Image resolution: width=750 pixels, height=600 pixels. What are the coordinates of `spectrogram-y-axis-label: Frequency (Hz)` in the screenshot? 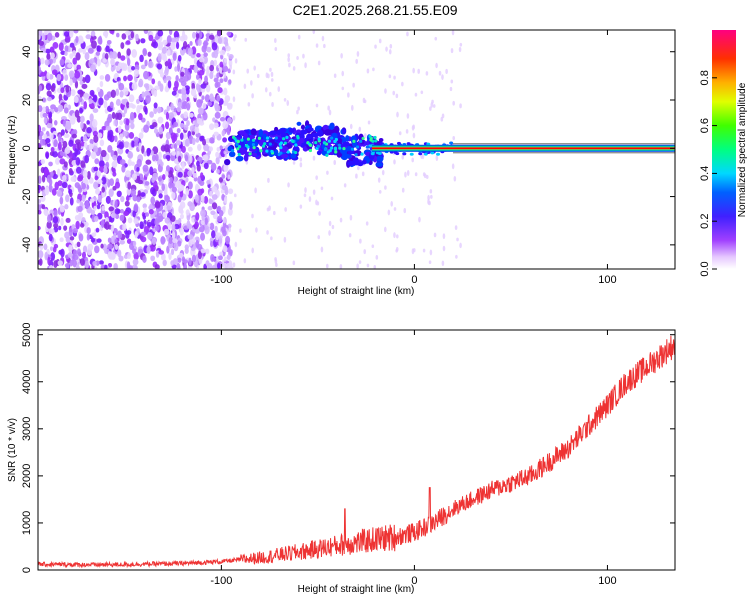 It's located at (12, 150).